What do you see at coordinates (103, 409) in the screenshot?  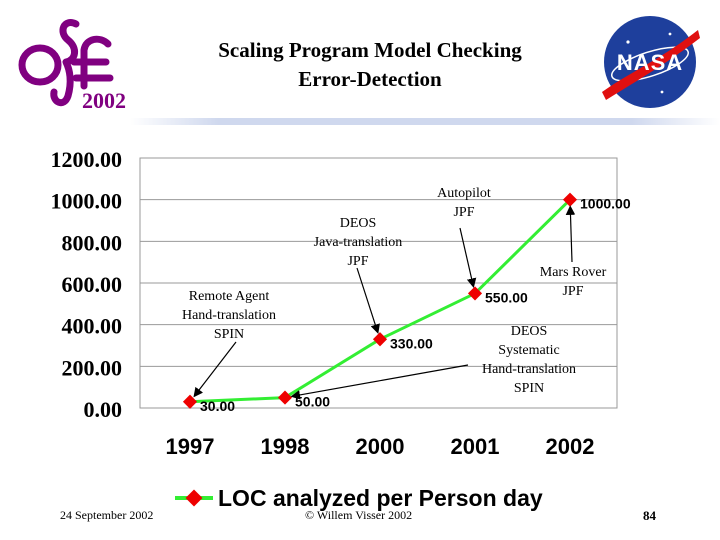 I see `y-tick-label: 0.00` at bounding box center [103, 409].